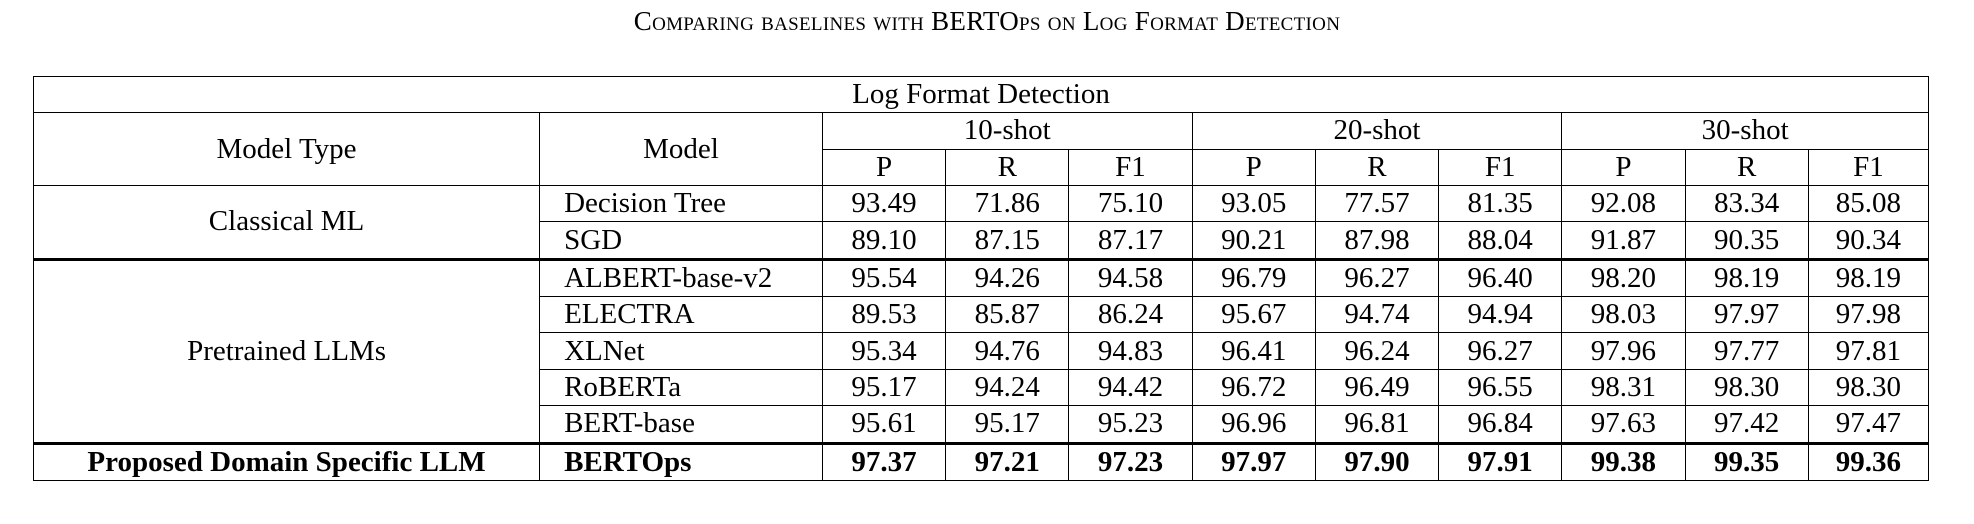 Image resolution: width=1974 pixels, height=524 pixels. I want to click on metric-value-cell: 87.98, so click(1377, 240).